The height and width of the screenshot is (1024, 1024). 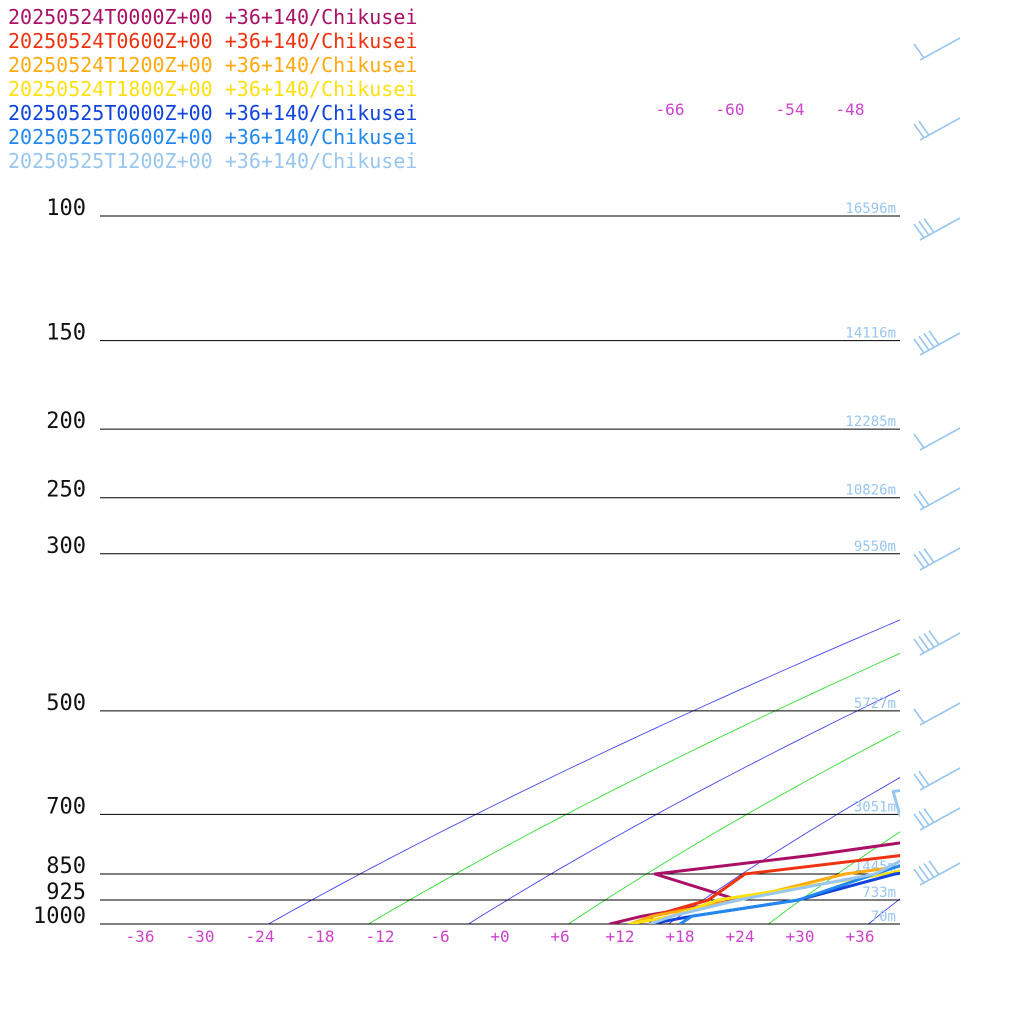 What do you see at coordinates (66, 421) in the screenshot?
I see `pressure-label: 200` at bounding box center [66, 421].